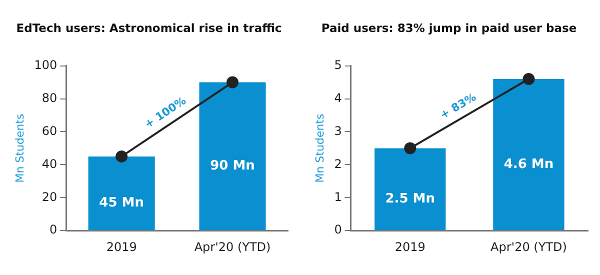  Describe the element at coordinates (121, 203) in the screenshot. I see `data-label: 45 Mn` at that location.